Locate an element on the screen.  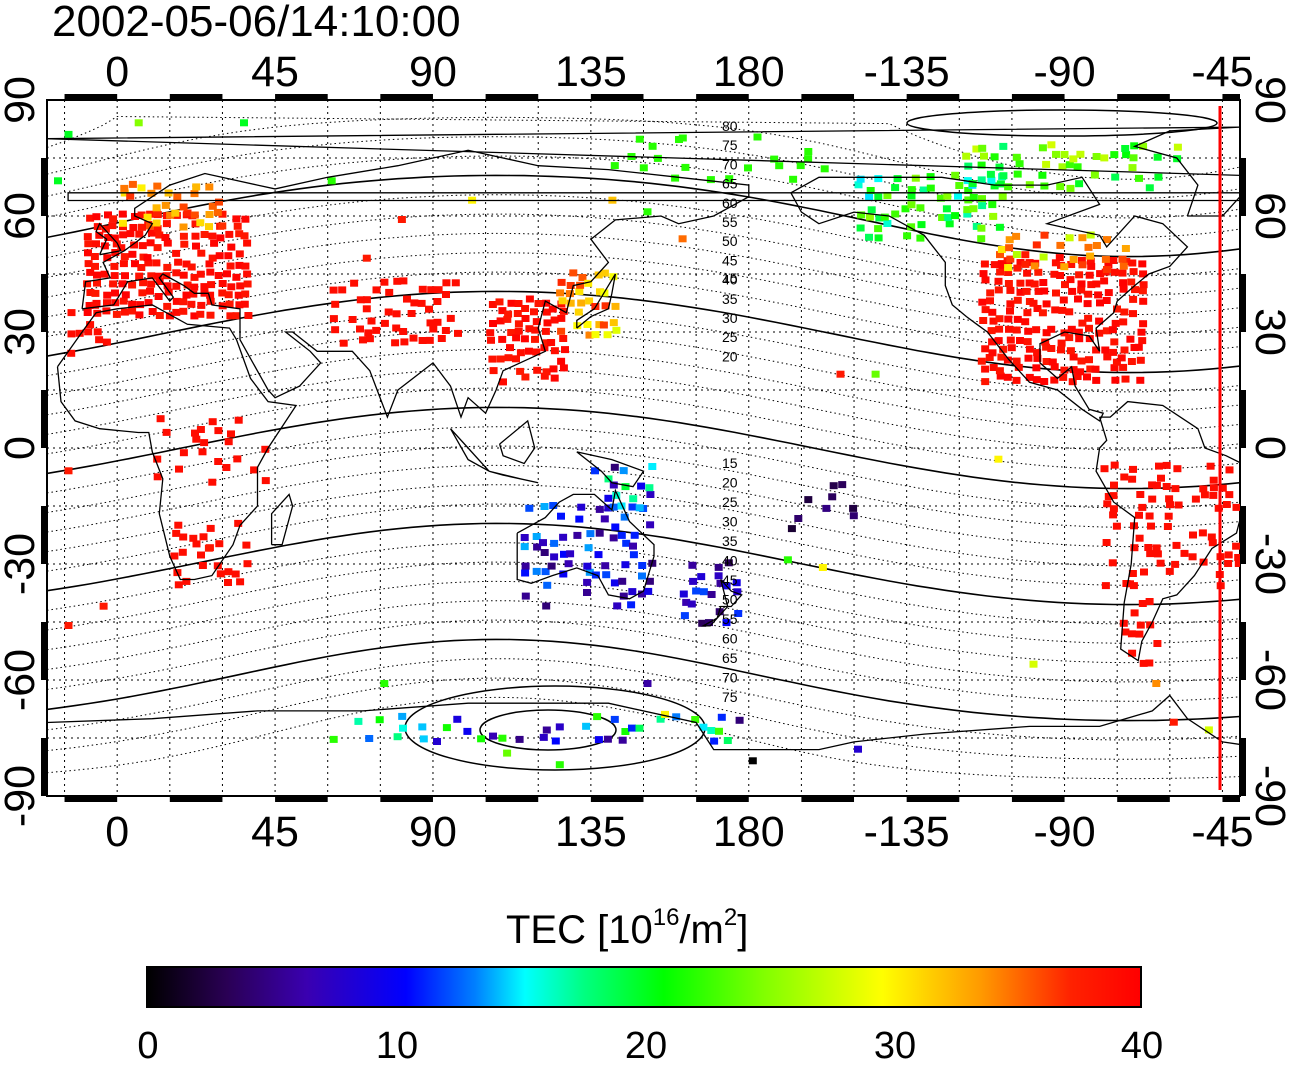
contour-label-north: 60 is located at coordinates (730, 203).